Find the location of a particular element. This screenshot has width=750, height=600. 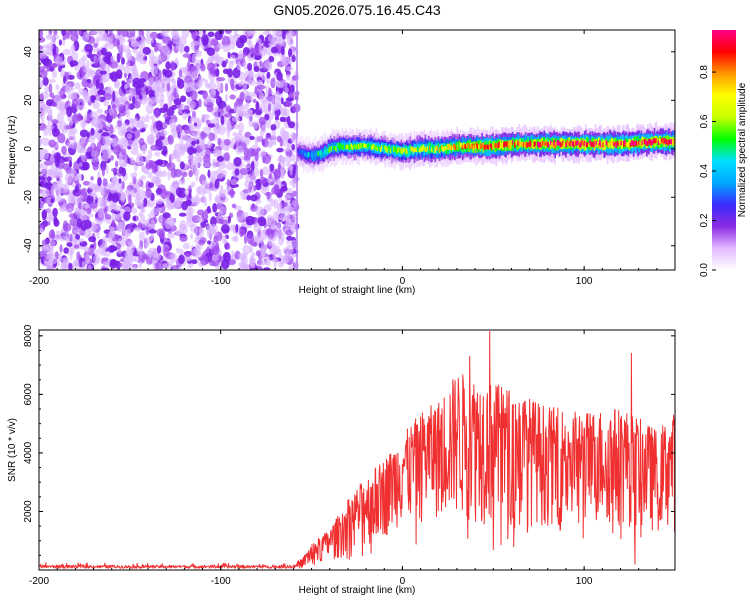

x-tick-label: -200 is located at coordinates (39, 581).